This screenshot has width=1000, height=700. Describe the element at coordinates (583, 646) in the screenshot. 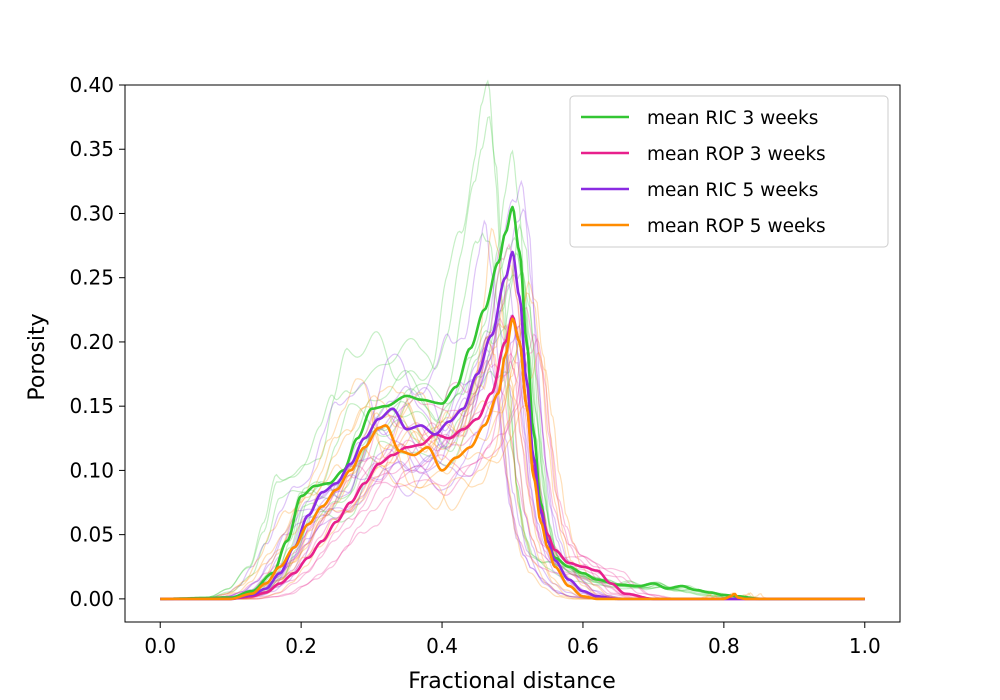

I see `x-tick-label: 0.6` at that location.